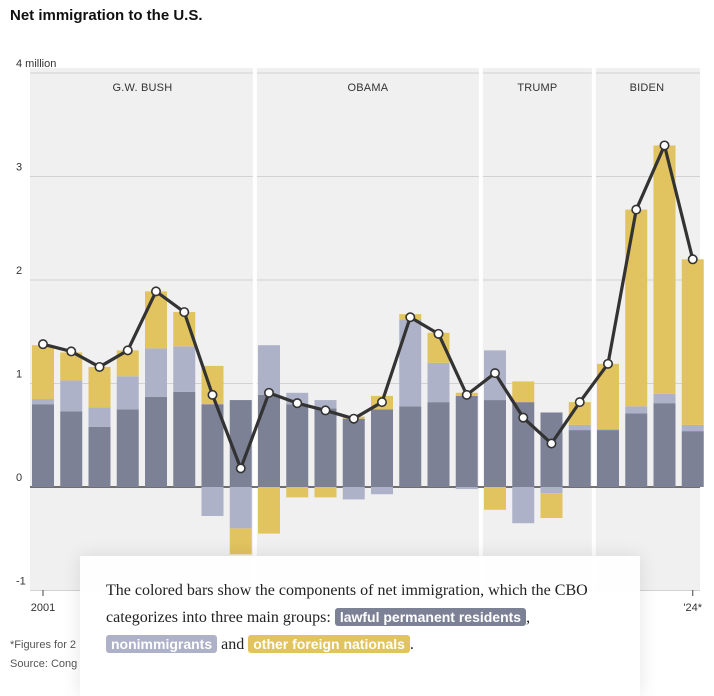 The height and width of the screenshot is (696, 714). I want to click on footnote-line-1: *Figures for 2, so click(43, 645).